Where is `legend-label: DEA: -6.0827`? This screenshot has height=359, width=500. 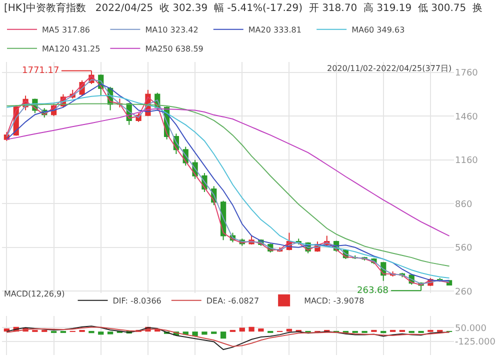
legend-label: DEA: -6.0827 is located at coordinates (233, 301).